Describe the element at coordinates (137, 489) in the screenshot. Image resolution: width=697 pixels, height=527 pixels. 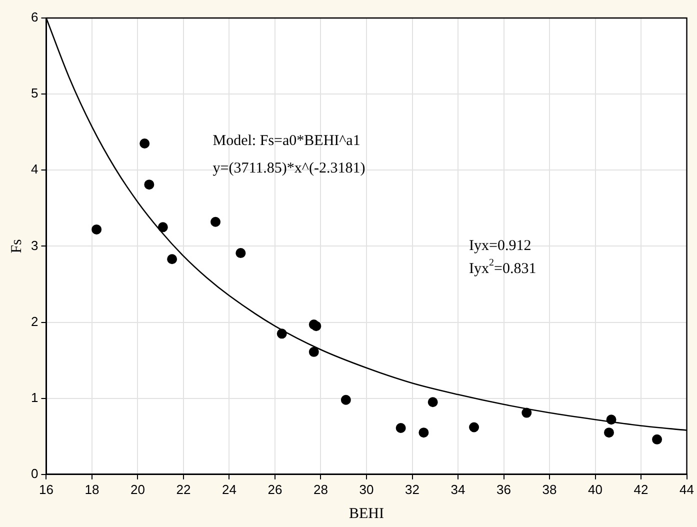
I see `x-tick-label: 20` at that location.